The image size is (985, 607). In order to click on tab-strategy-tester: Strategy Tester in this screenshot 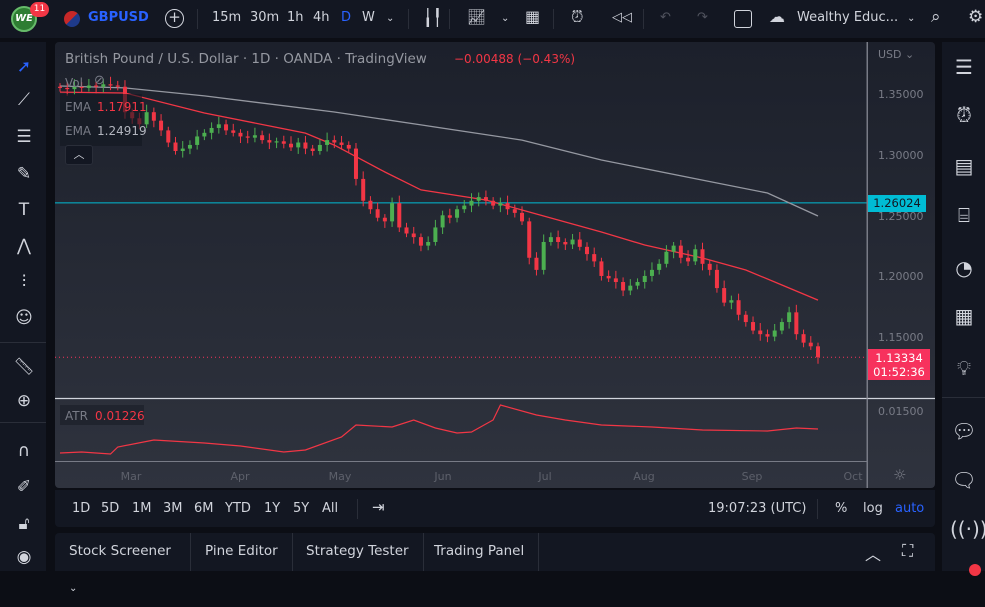, I will do `click(358, 552)`.